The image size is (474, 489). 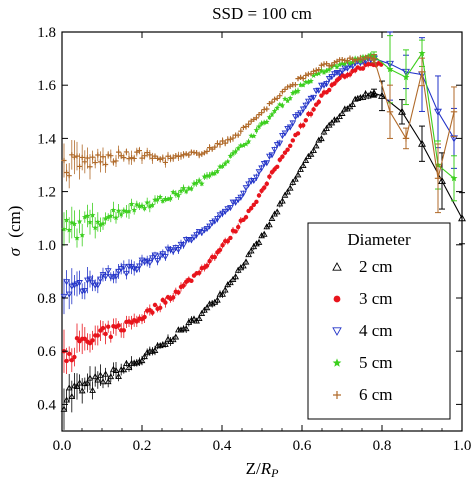 I want to click on series-tail-line, so click(x=418, y=155).